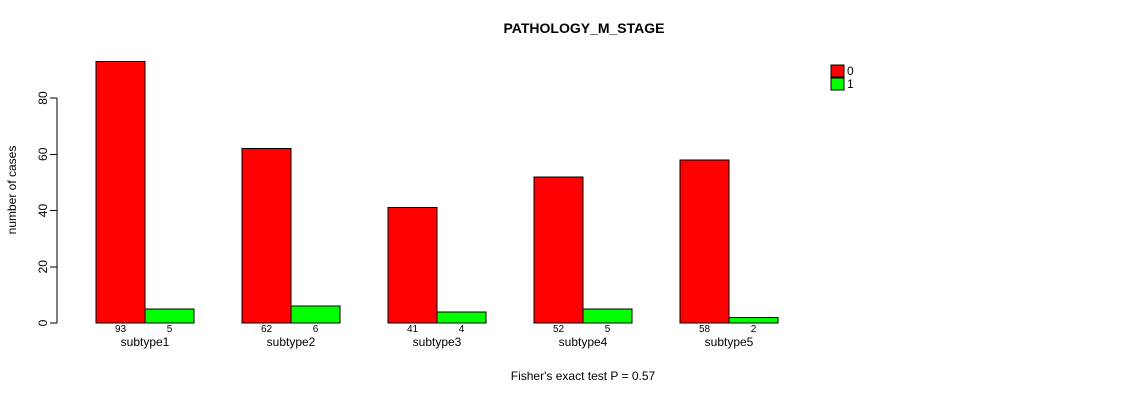 The height and width of the screenshot is (400, 1140). I want to click on bar-count-label: 41, so click(413, 329).